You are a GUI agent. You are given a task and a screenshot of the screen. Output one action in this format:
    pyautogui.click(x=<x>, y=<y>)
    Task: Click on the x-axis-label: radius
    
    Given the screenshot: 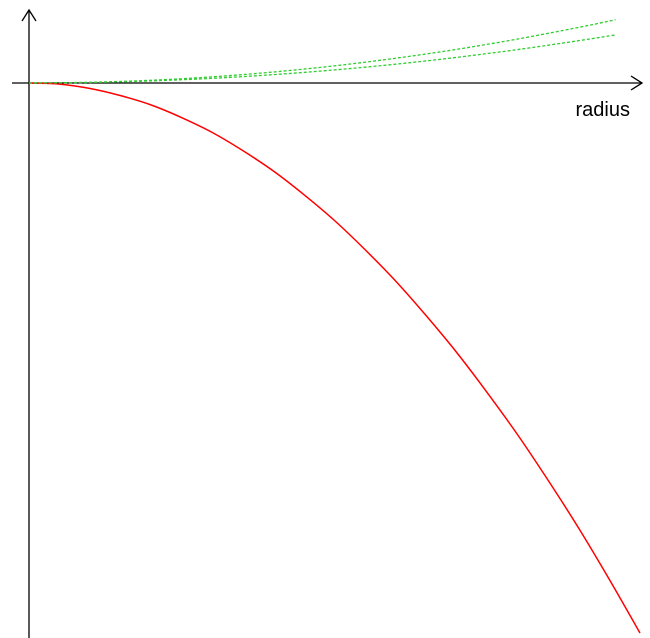 What is the action you would take?
    pyautogui.click(x=603, y=110)
    